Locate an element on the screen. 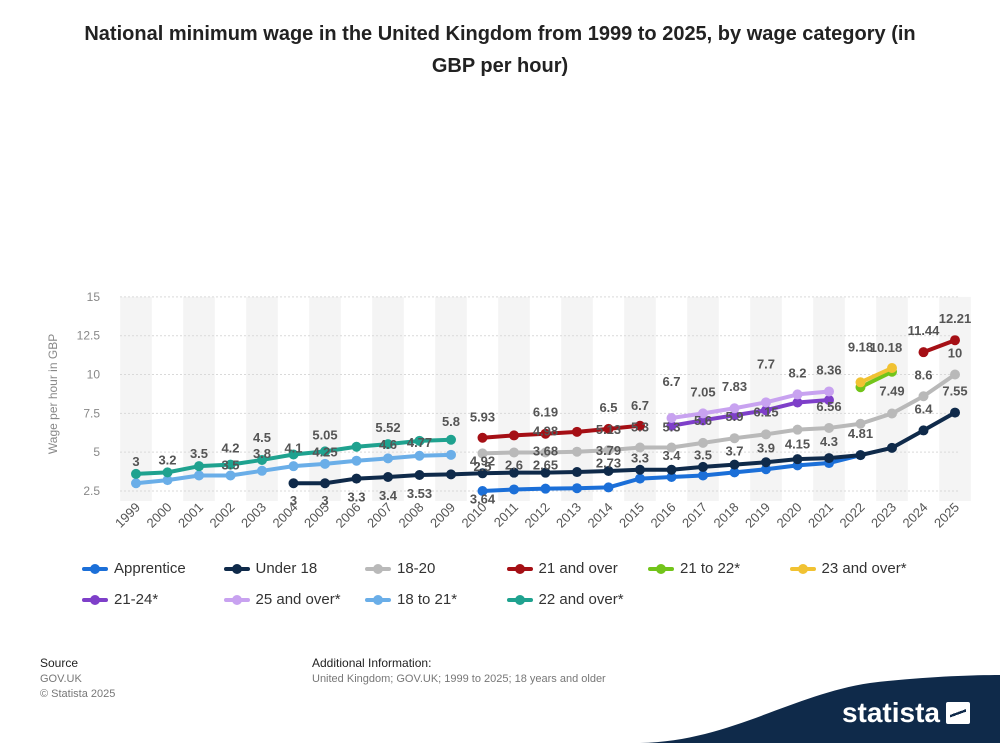 This screenshot has height=743, width=1000. y-axis-label: Wage per hour in GBP is located at coordinates (53, 394).